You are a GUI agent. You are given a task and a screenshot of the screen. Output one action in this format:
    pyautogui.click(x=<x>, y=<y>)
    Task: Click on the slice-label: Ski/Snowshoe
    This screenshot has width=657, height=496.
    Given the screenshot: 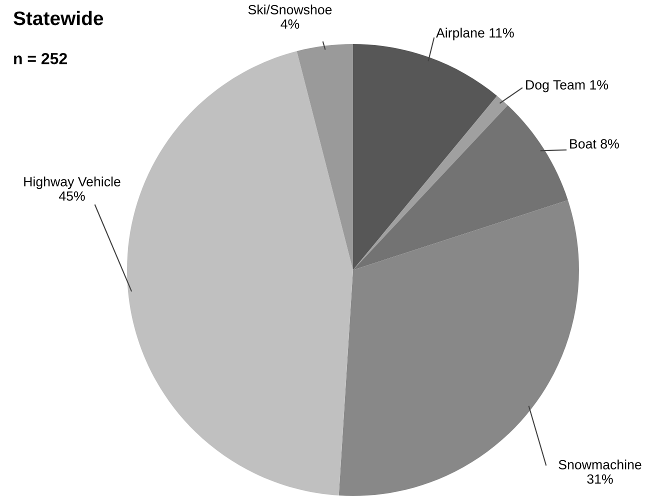 What is the action you would take?
    pyautogui.click(x=290, y=9)
    